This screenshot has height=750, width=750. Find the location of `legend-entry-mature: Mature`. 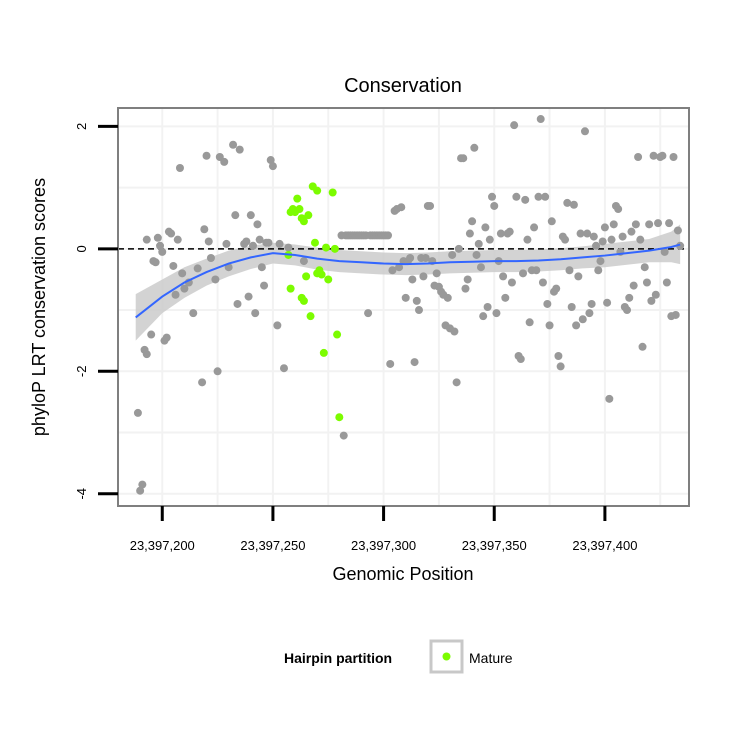

legend-entry-mature: Mature is located at coordinates (491, 658).